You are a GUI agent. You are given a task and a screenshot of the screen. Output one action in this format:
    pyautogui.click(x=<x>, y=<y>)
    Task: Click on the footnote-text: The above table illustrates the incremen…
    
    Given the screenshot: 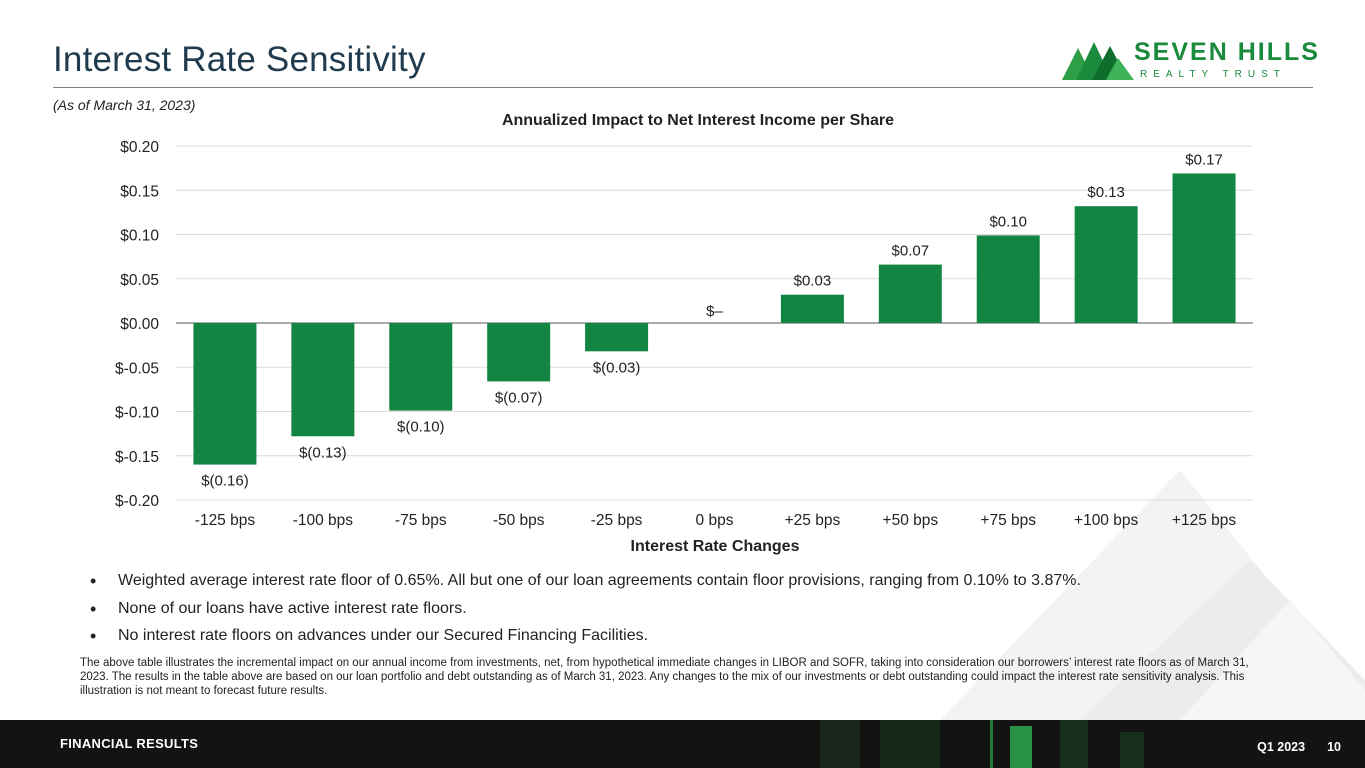 What is the action you would take?
    pyautogui.click(x=664, y=677)
    